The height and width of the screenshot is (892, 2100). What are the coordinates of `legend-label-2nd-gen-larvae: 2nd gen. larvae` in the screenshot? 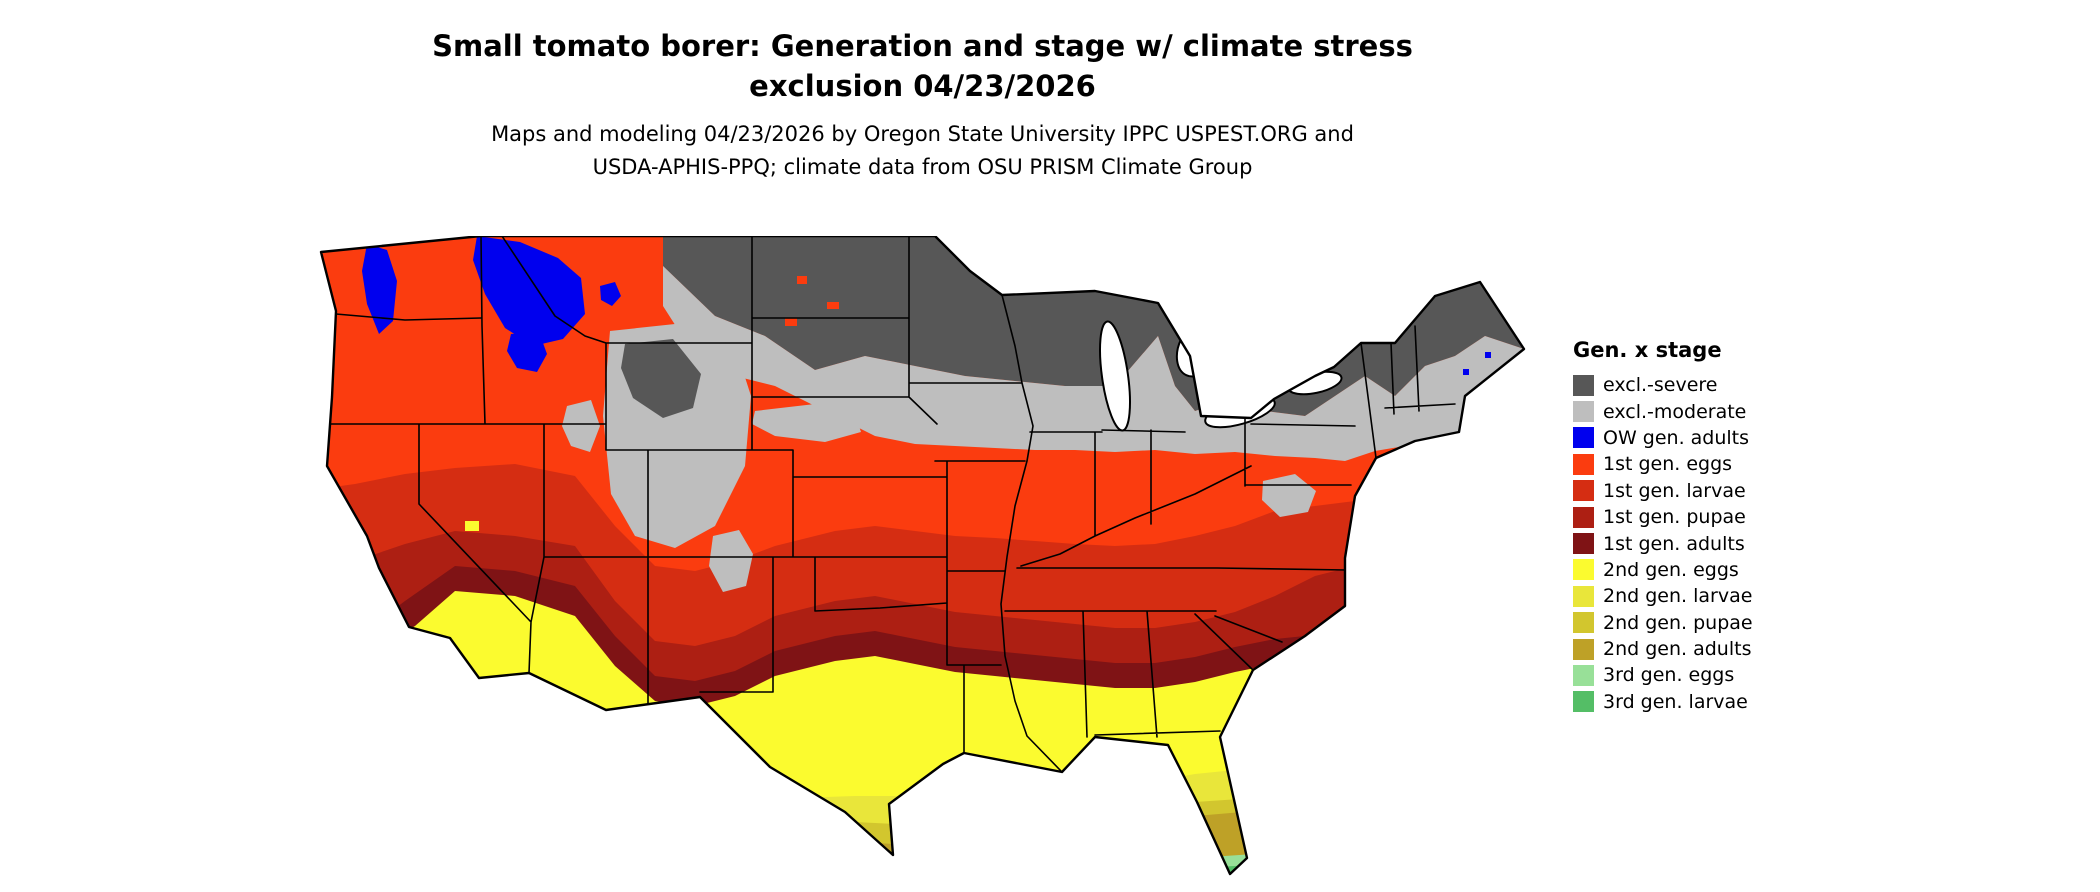 It's located at (1678, 596).